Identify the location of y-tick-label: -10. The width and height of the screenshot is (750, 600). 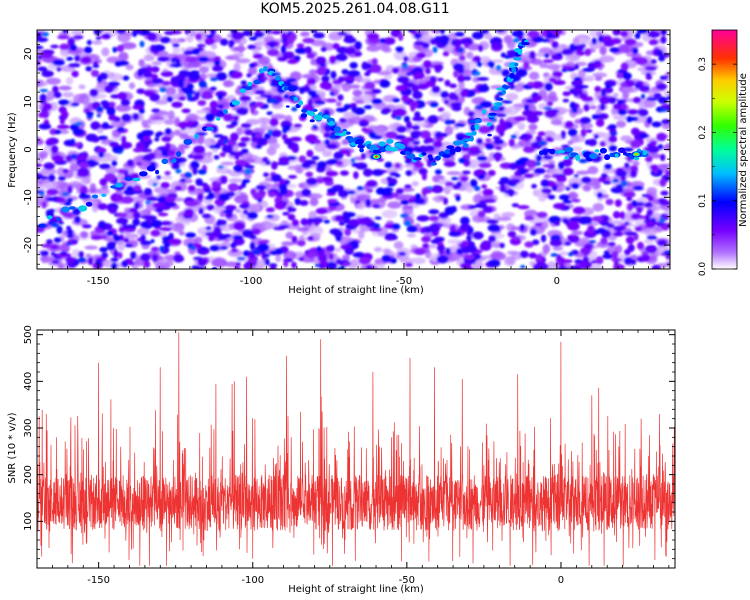
(28, 197).